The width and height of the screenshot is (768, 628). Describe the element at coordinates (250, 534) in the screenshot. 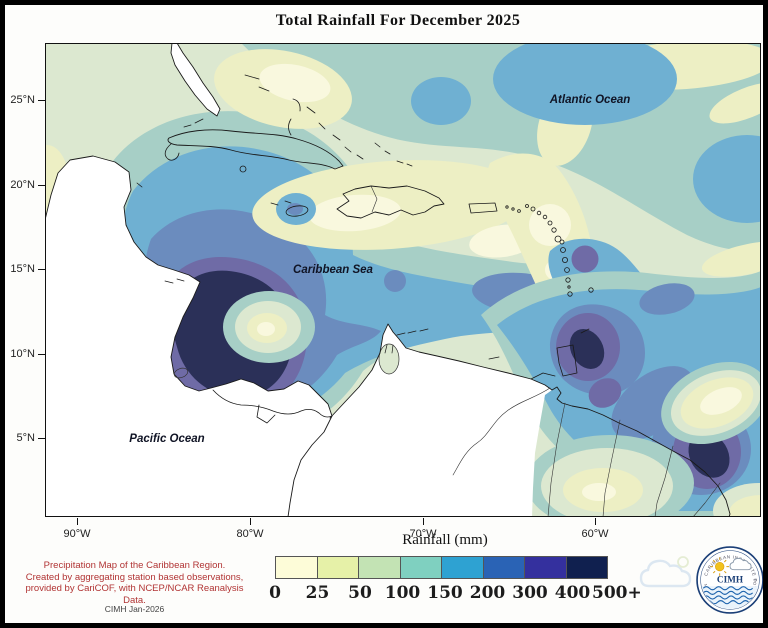

I see `lon-tick-label: 80°W` at that location.